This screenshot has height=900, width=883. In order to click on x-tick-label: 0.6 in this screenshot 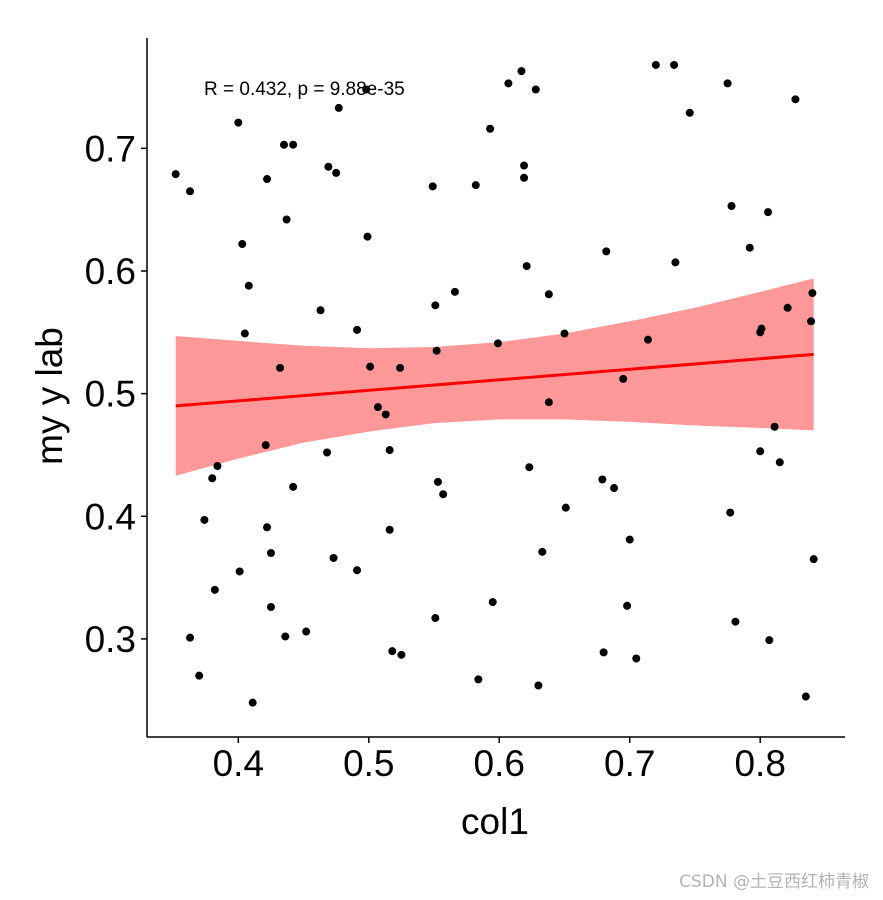, I will do `click(499, 763)`.